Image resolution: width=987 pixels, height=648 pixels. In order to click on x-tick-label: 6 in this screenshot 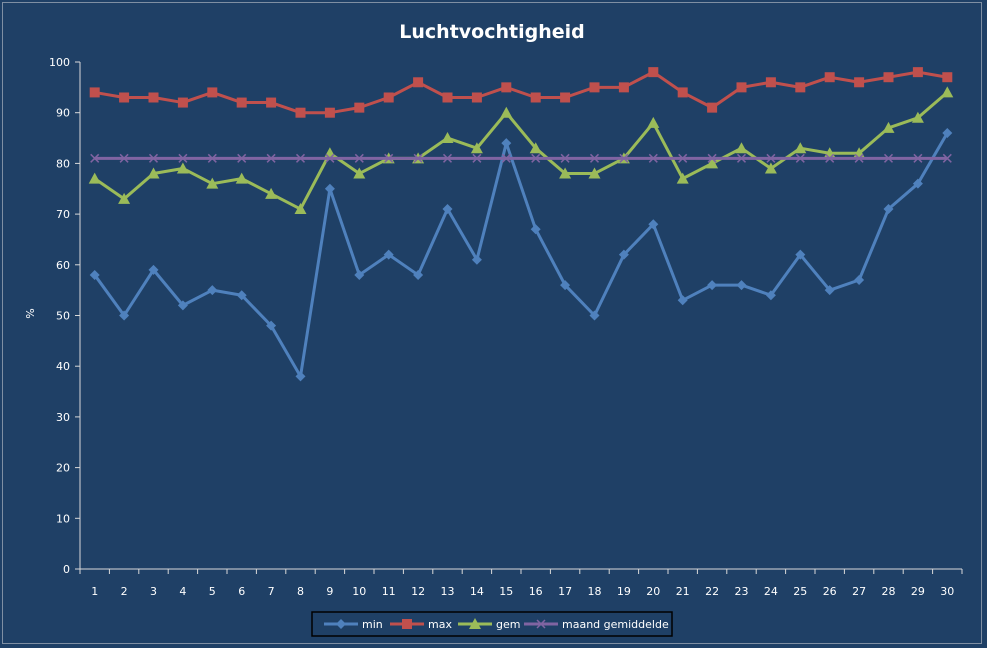, I will do `click(241, 591)`.